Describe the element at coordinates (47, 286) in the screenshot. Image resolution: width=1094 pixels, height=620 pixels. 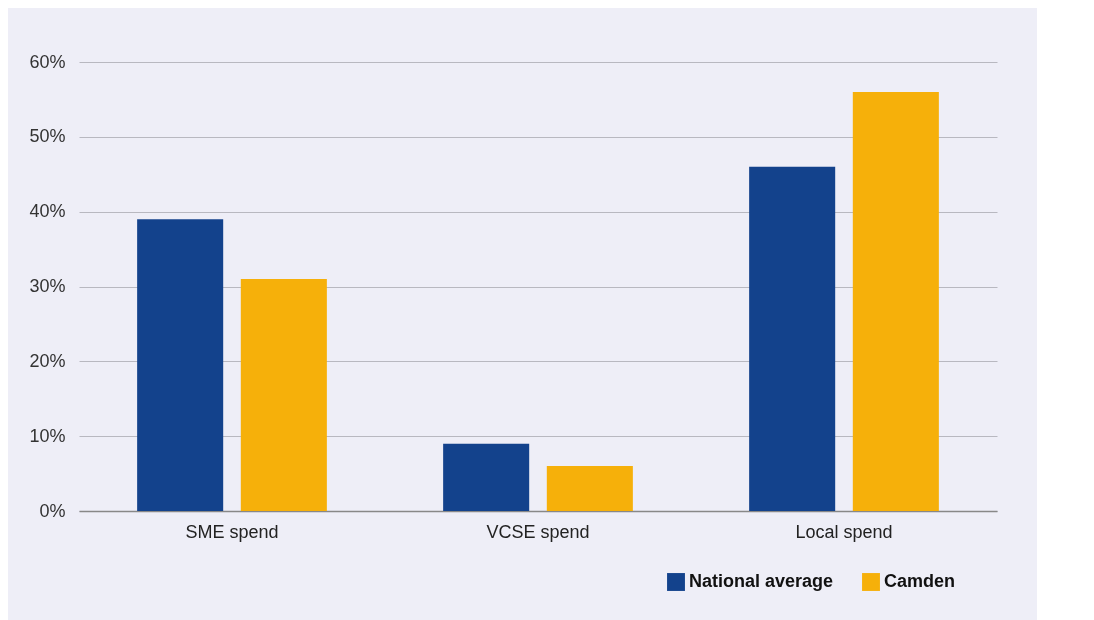
I see `y-tick-label: 30%` at that location.